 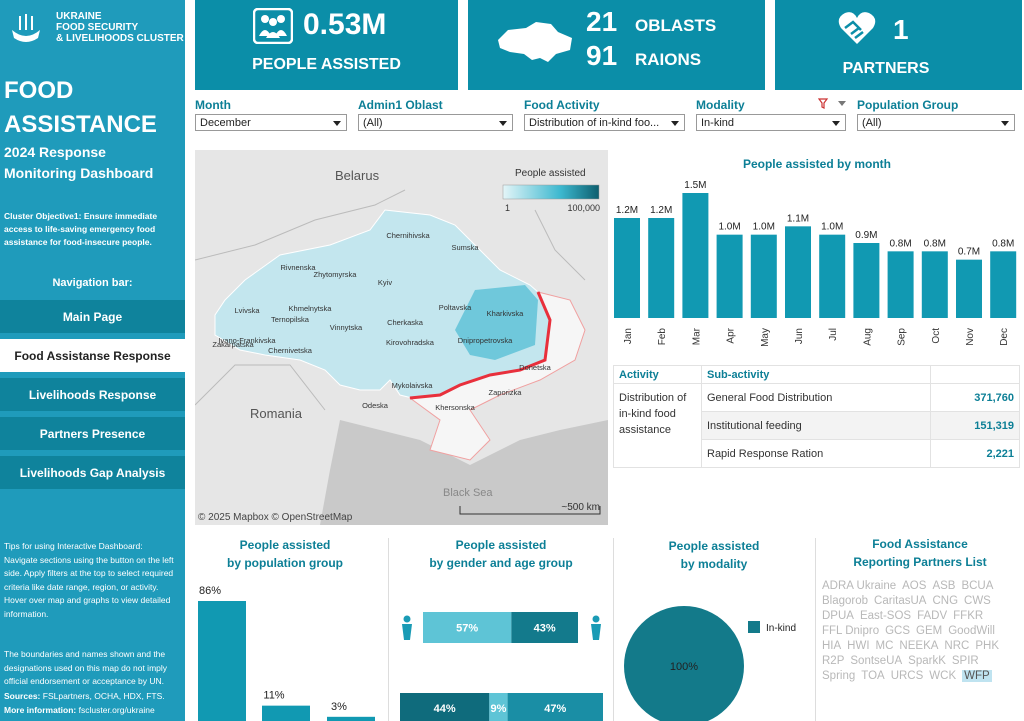 What do you see at coordinates (695, 185) in the screenshot?
I see `data-label: 1.5M` at bounding box center [695, 185].